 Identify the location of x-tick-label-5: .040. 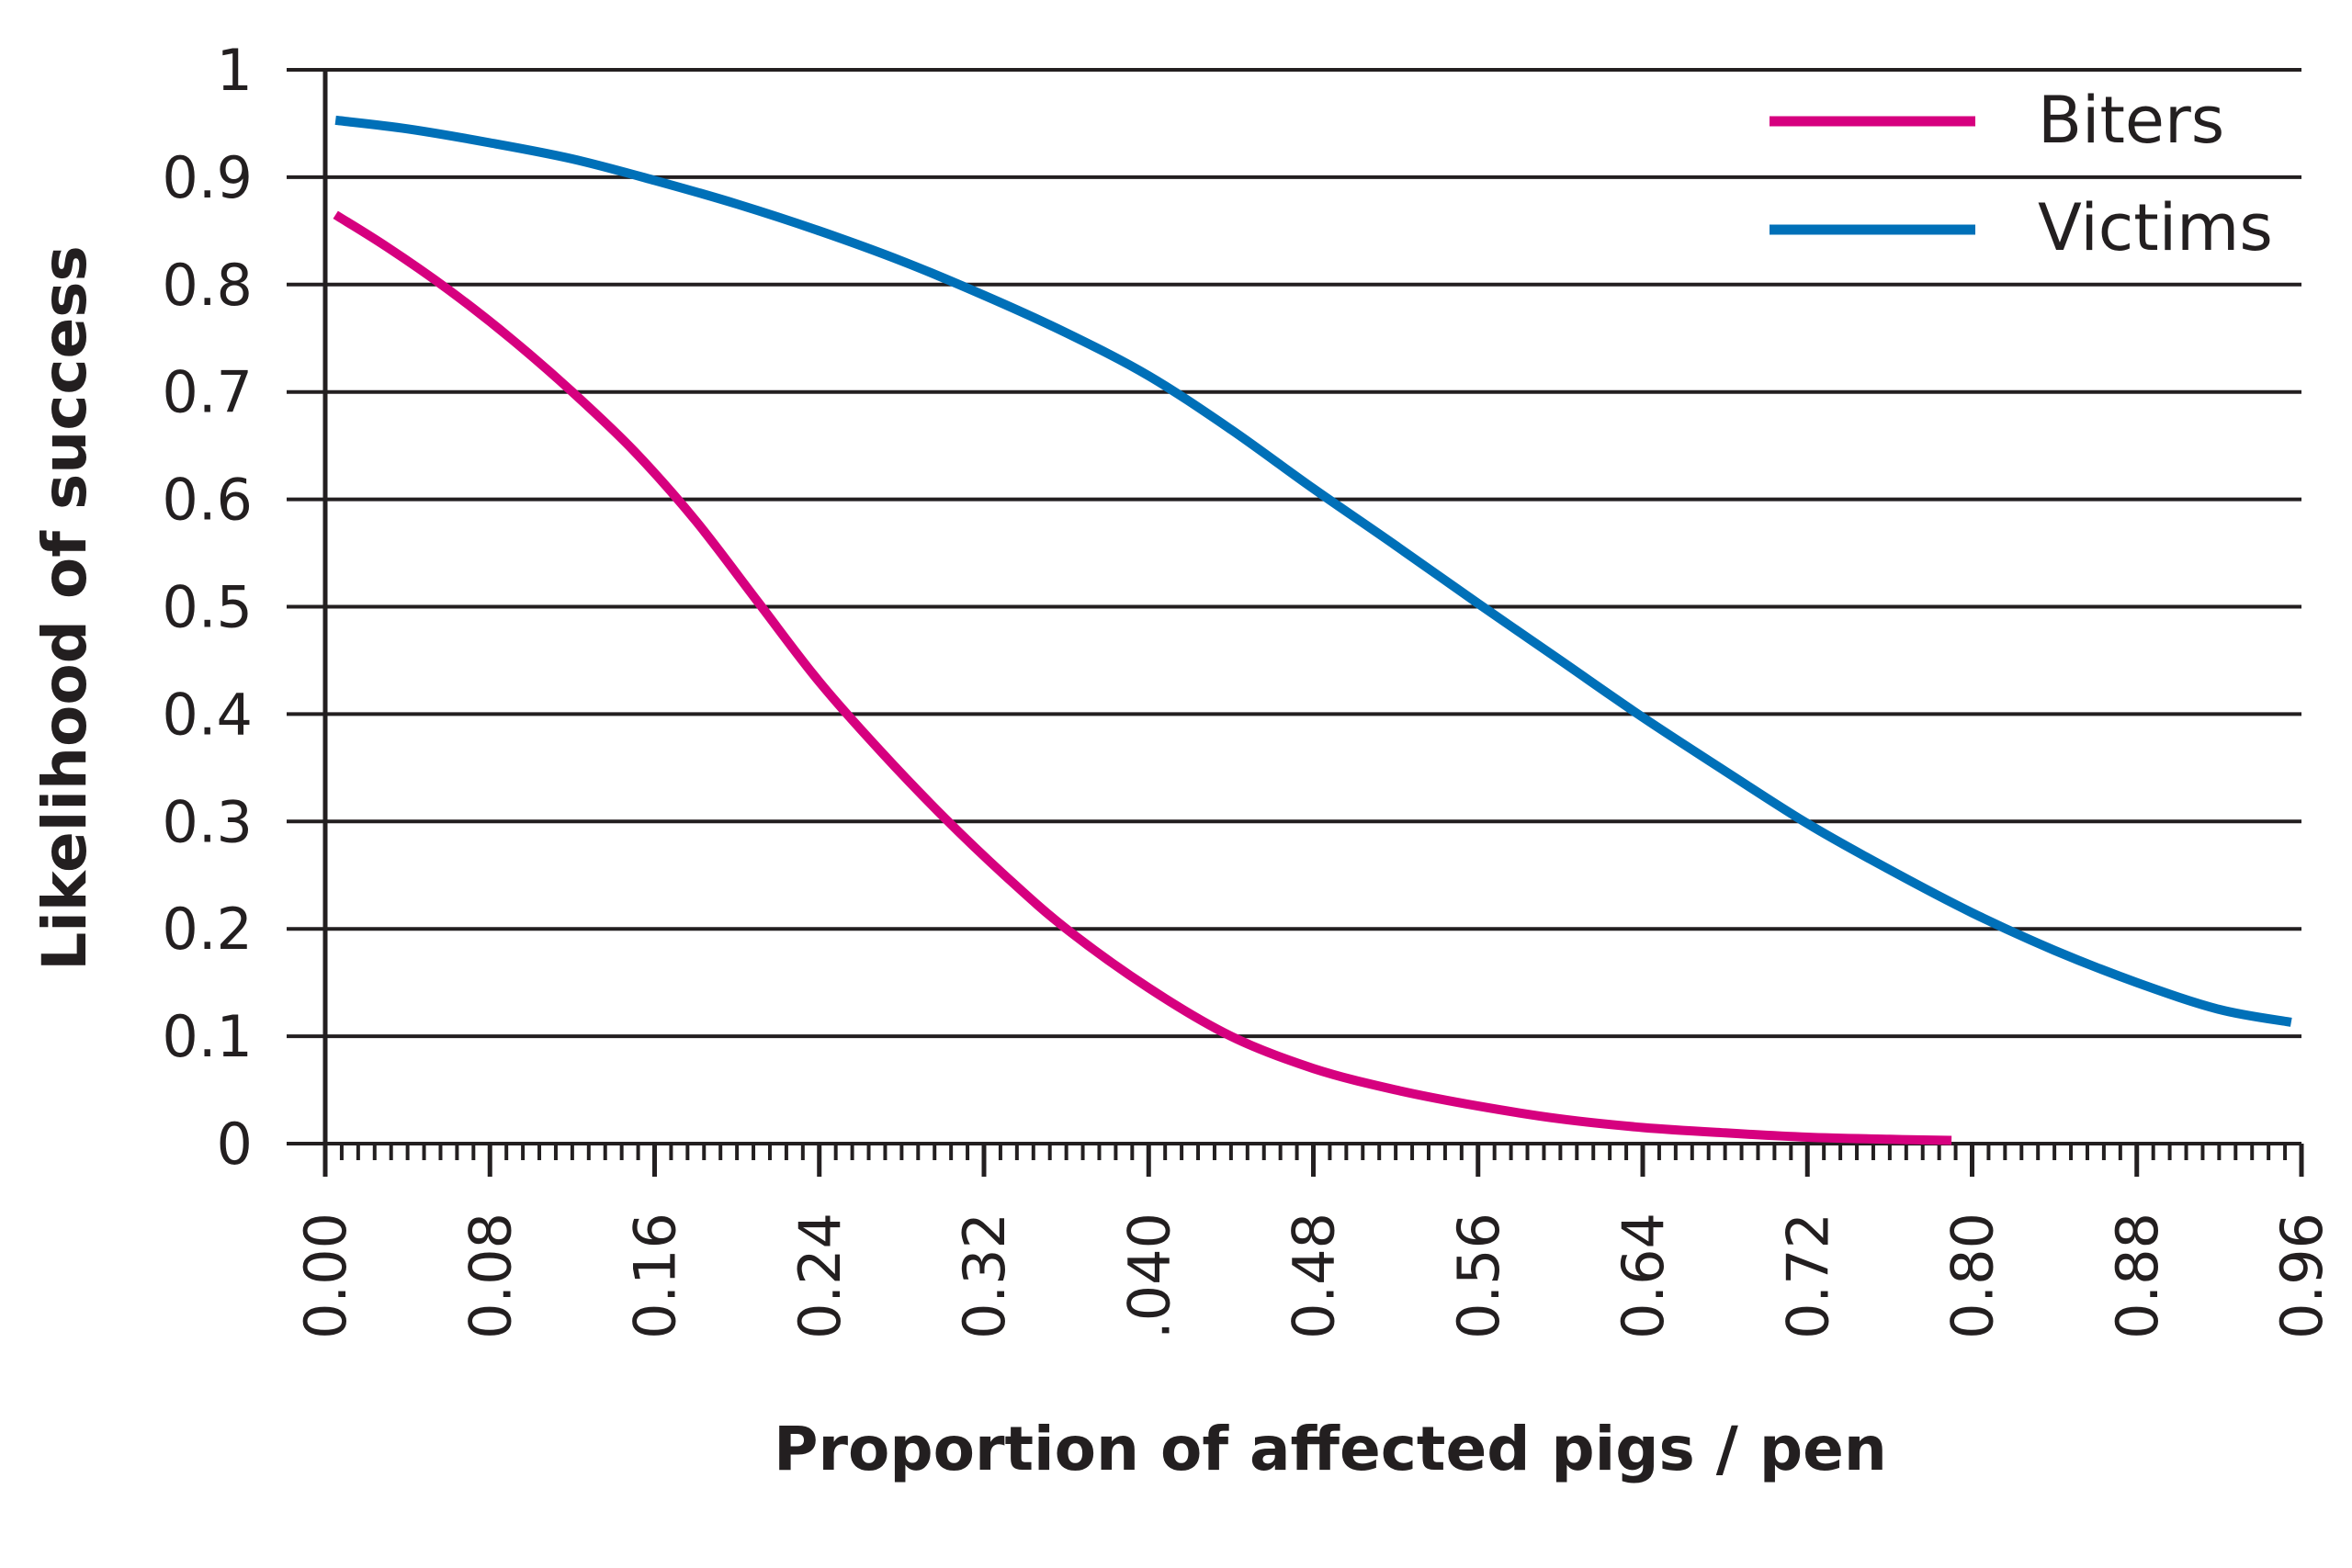
(1149, 1276).